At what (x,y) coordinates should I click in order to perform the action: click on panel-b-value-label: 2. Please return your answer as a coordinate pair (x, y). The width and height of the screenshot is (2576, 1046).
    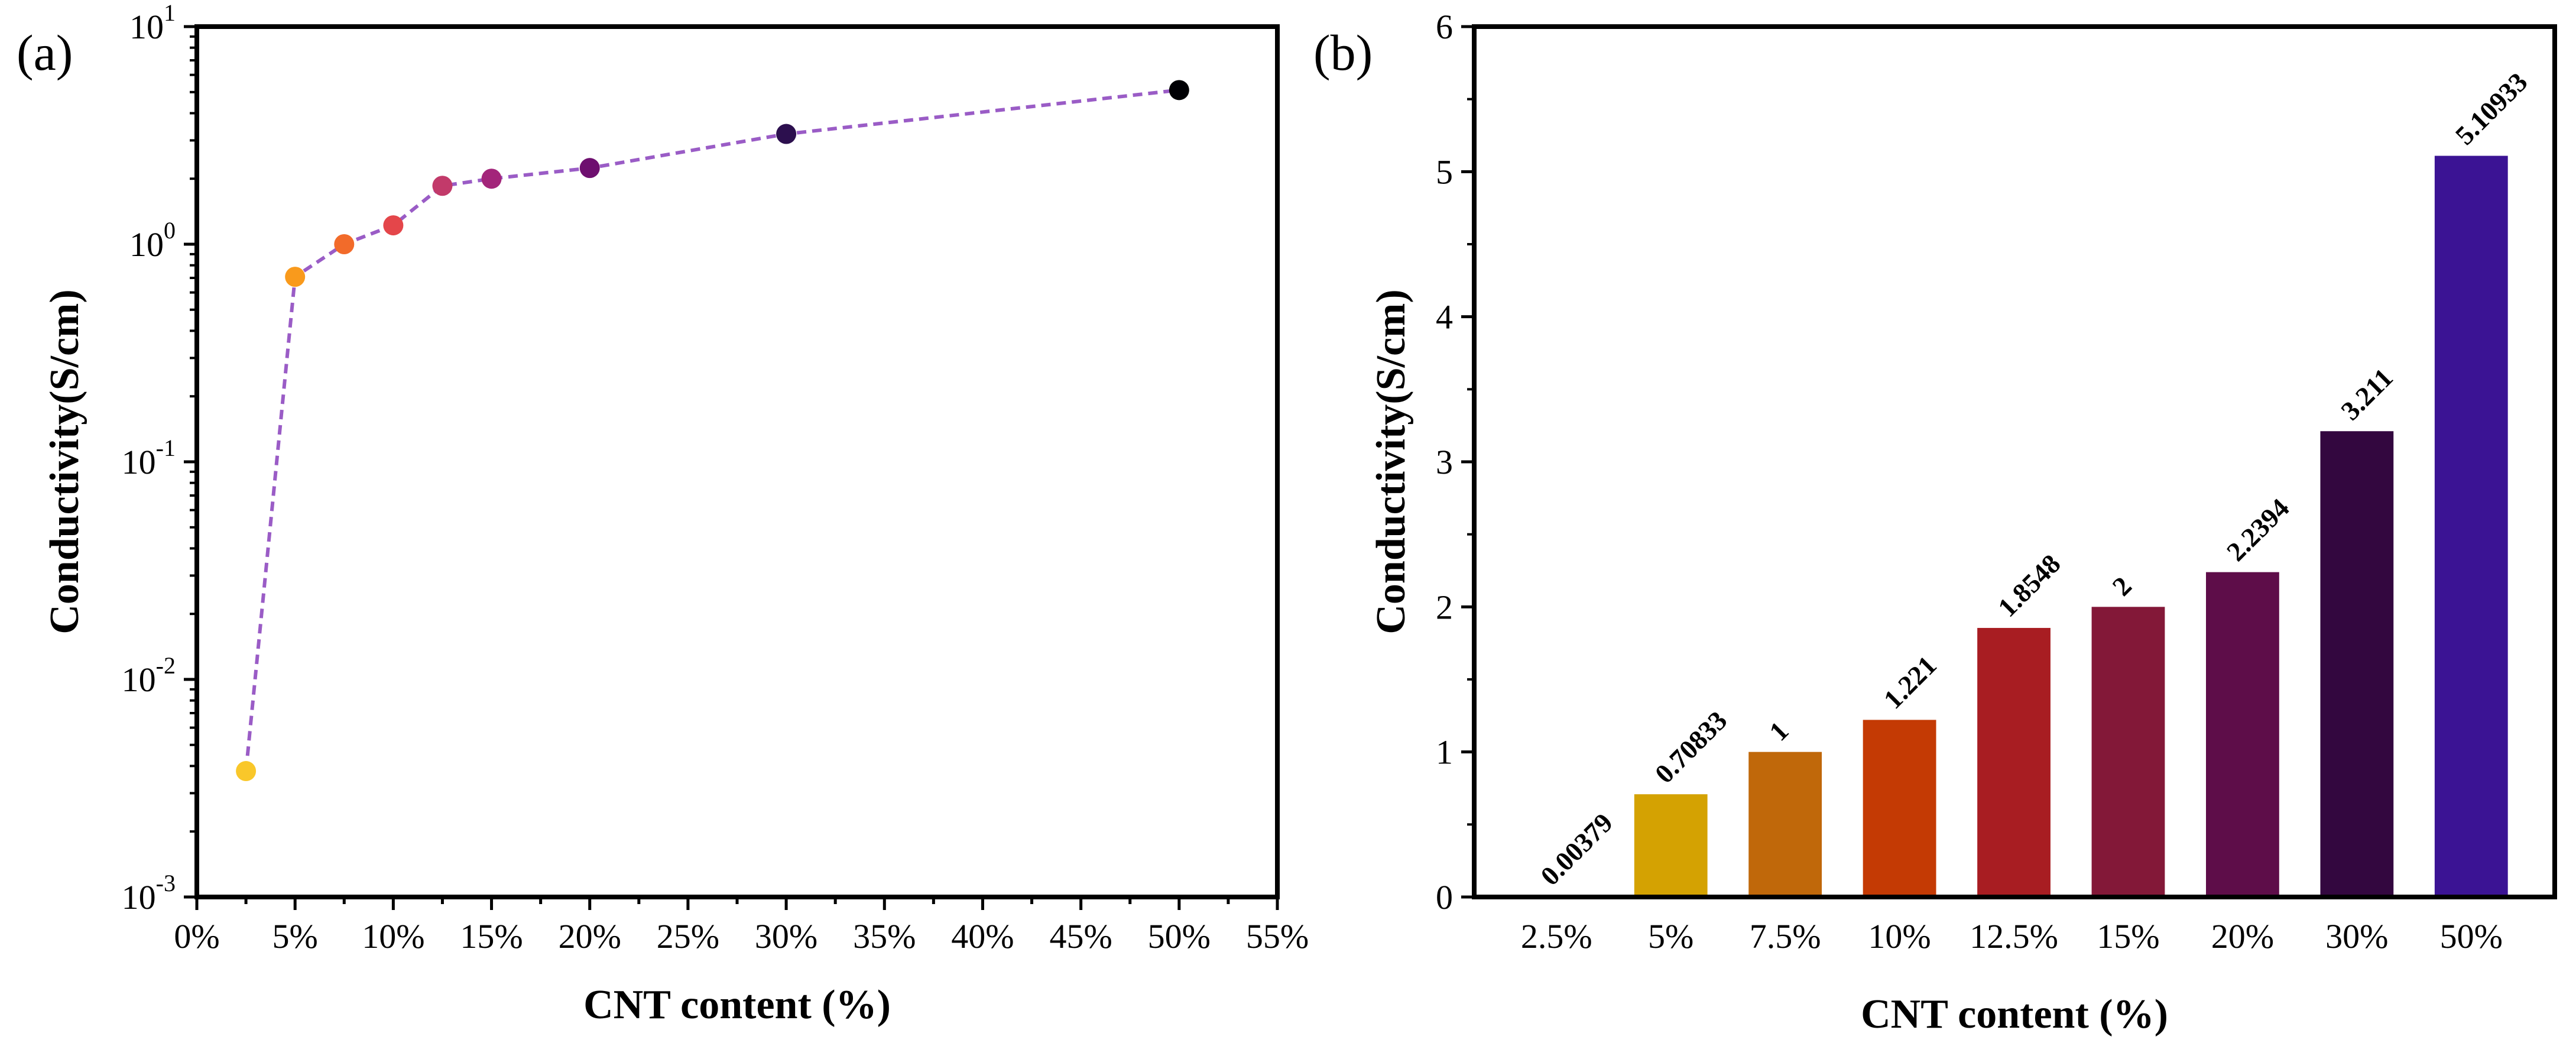
    Looking at the image, I should click on (2121, 586).